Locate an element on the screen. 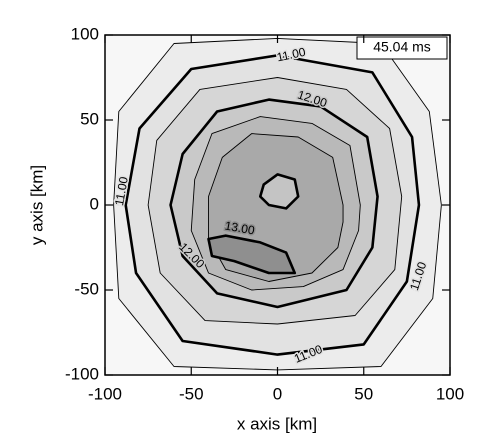  y-tick-label: 50 is located at coordinates (89, 118).